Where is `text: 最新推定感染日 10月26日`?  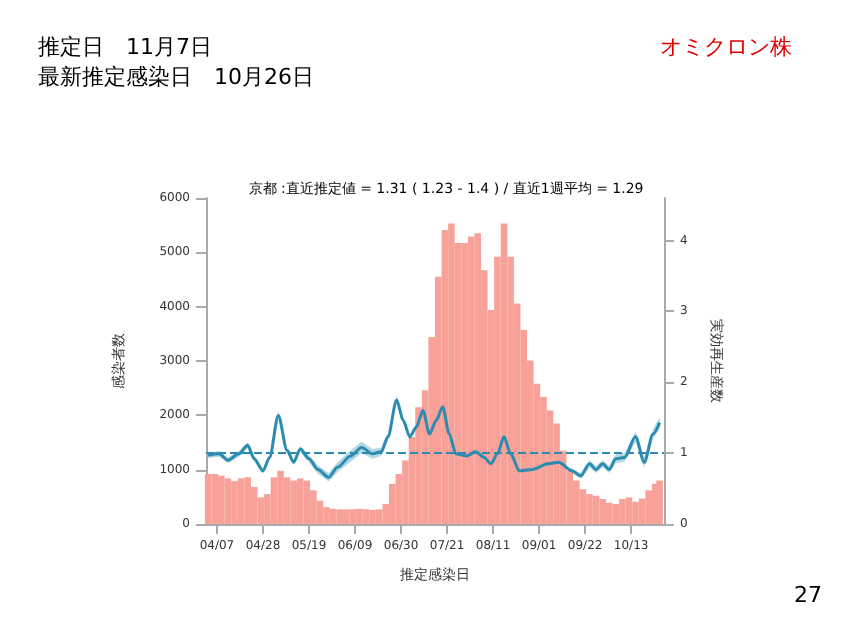 text: 最新推定感染日 10月26日 is located at coordinates (176, 77).